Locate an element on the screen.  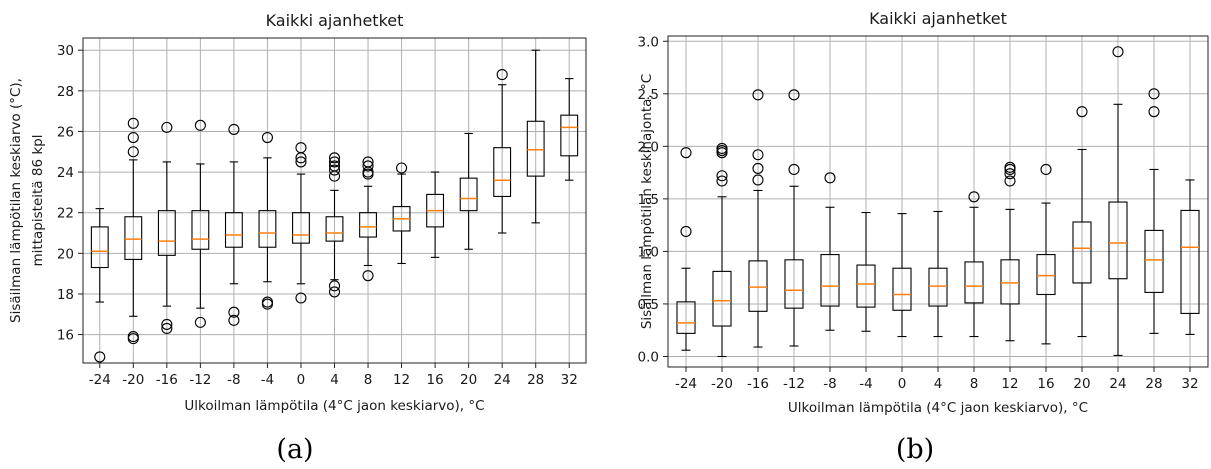
chart-a-xtick-label: 12 is located at coordinates (401, 380).